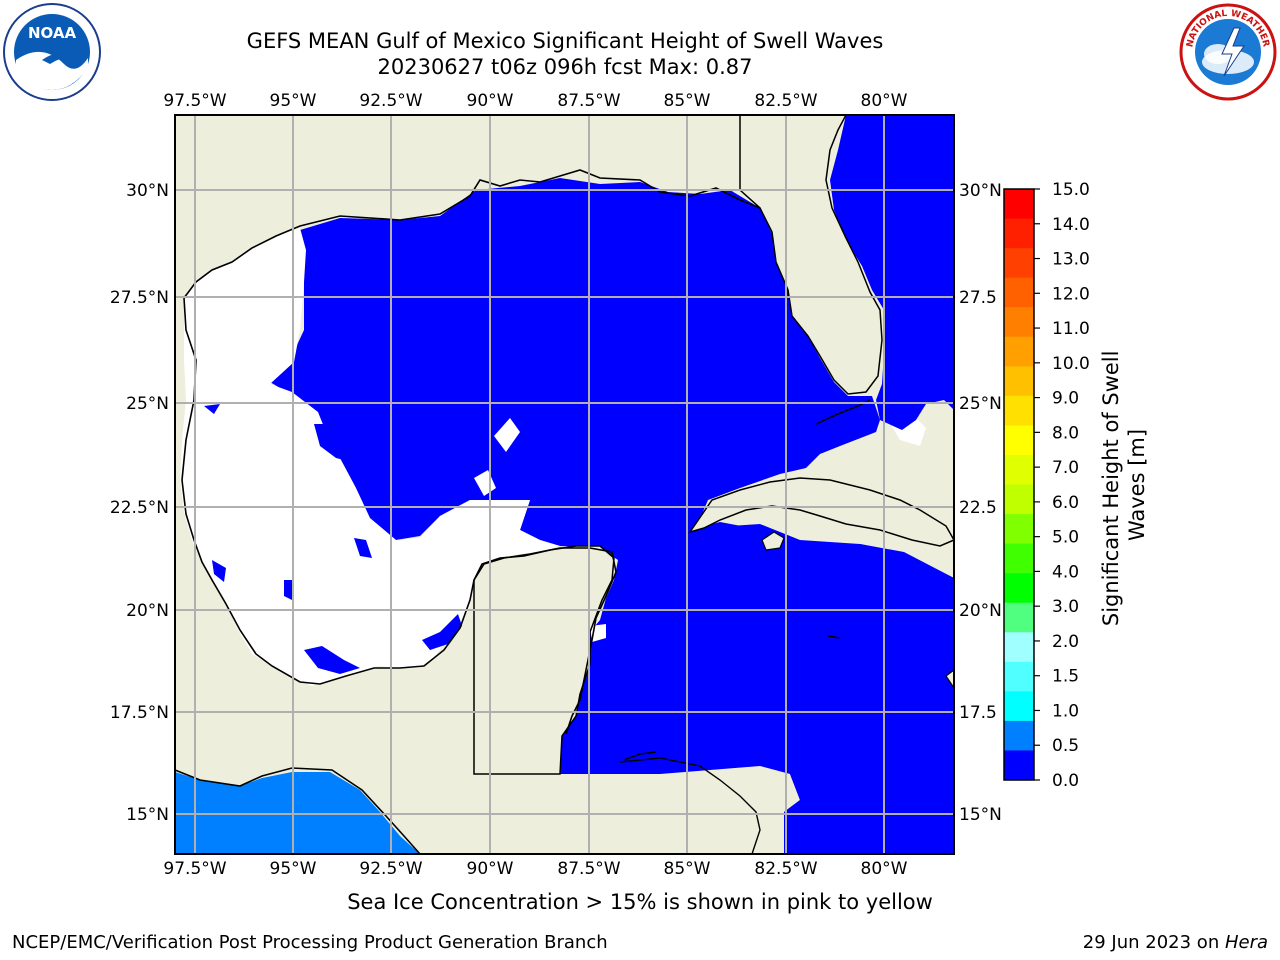 This screenshot has height=960, width=1280. What do you see at coordinates (834, 637) in the screenshot?
I see `cayman-island` at bounding box center [834, 637].